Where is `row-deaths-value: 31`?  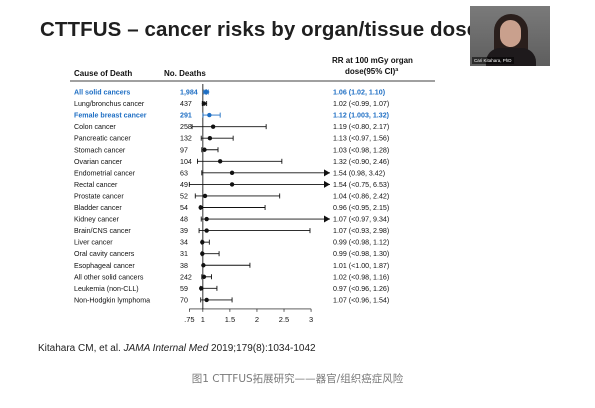
row-deaths-value: 31 is located at coordinates (184, 254).